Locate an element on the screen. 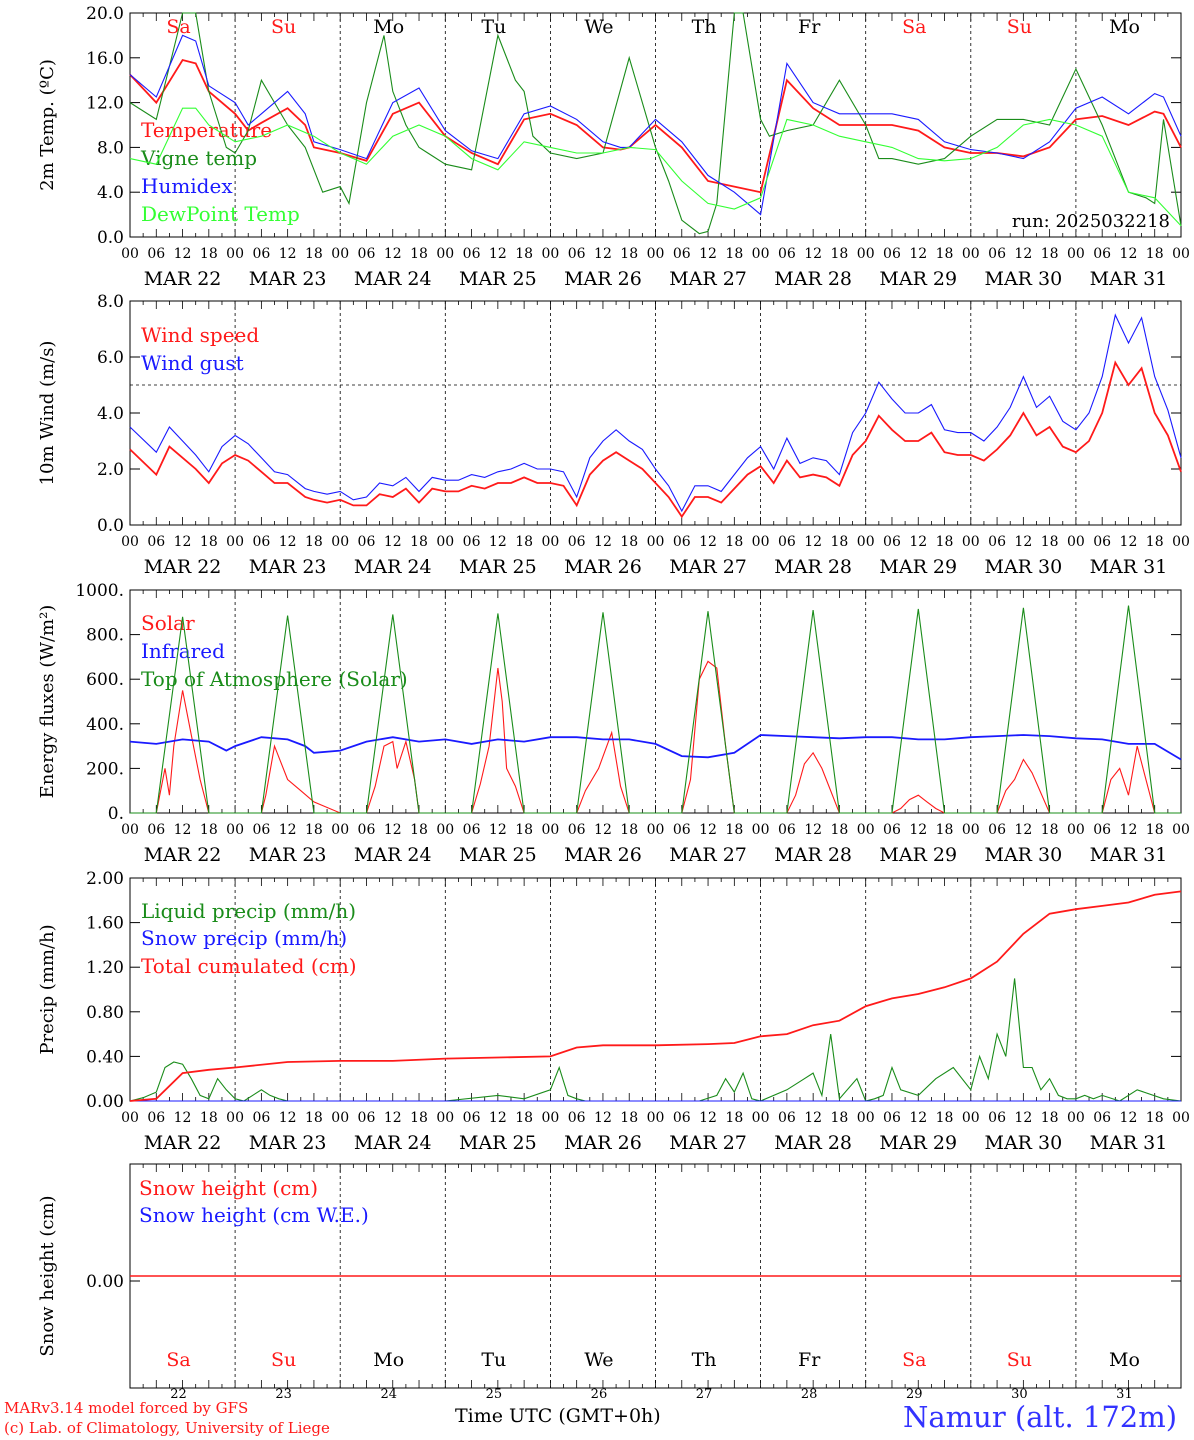  model-credit: MARv3.14 model forced by GFS is located at coordinates (126, 1408).